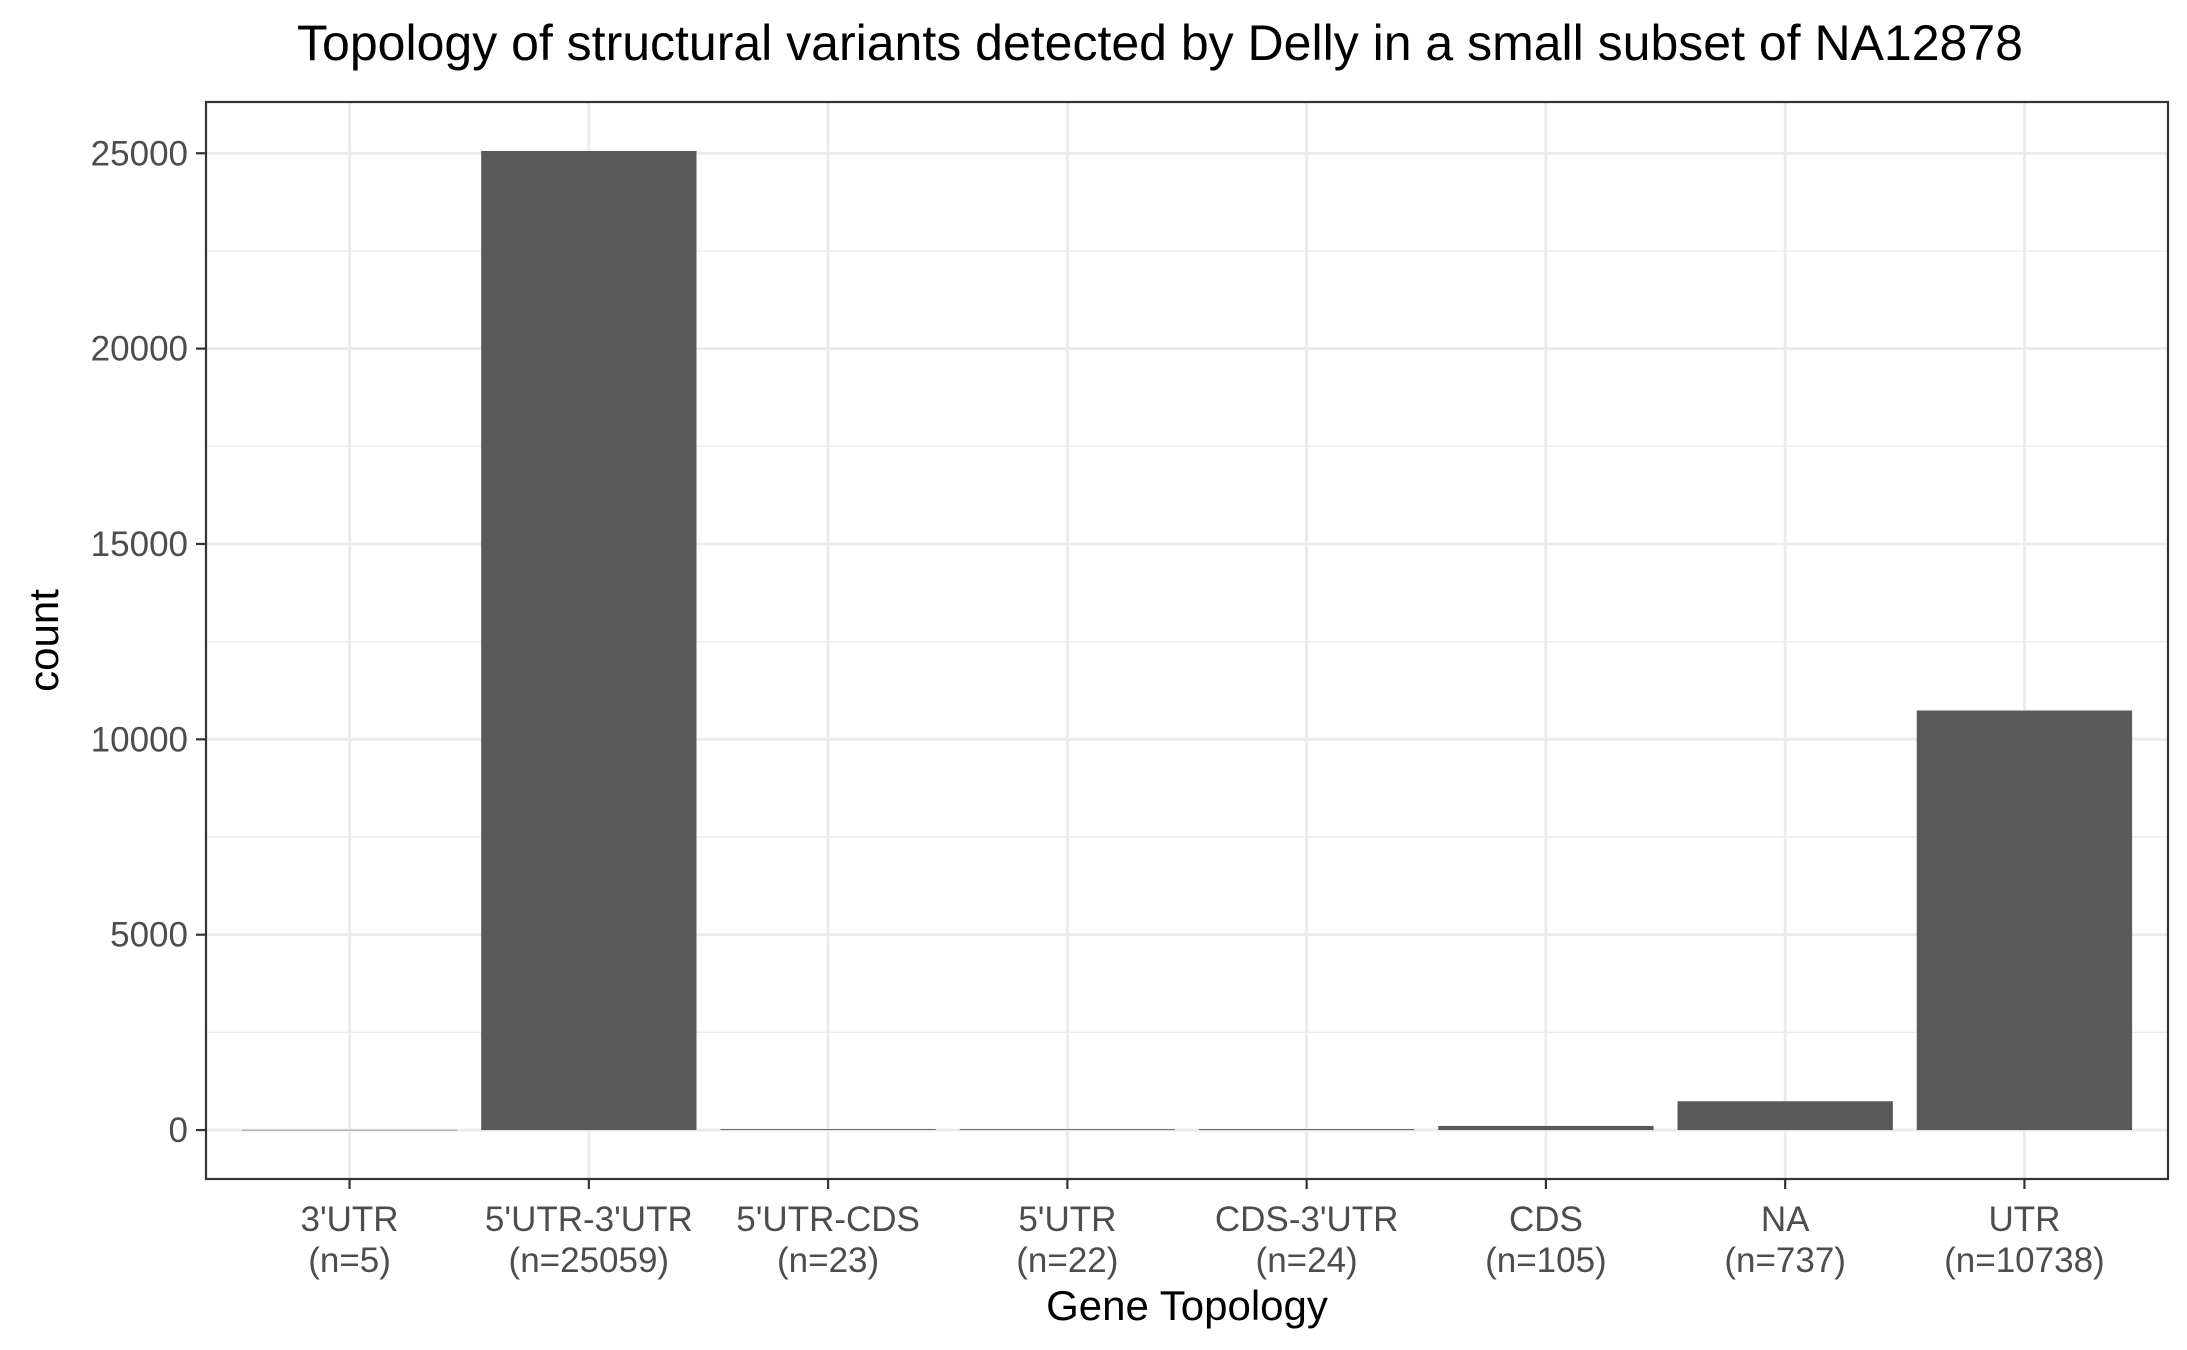 The width and height of the screenshot is (2187, 1350). I want to click on x-tick-label: 5'UTR-CDS, so click(828, 1219).